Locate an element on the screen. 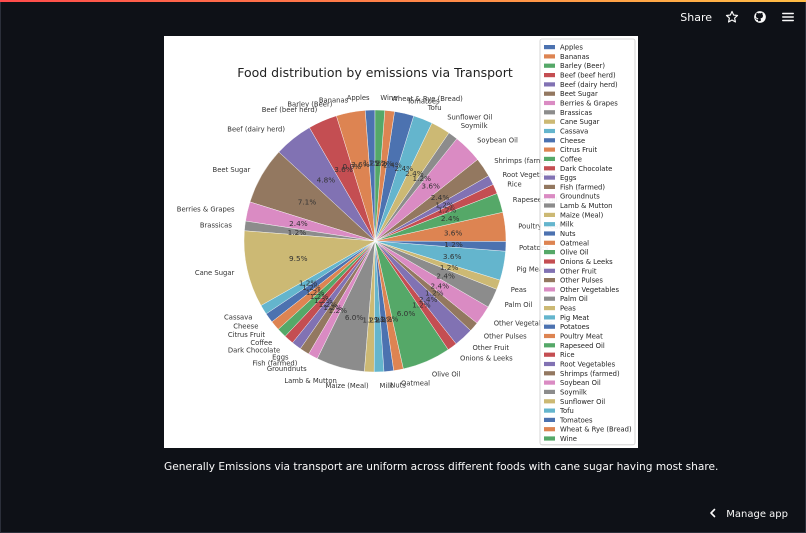  legend-swatch-rice is located at coordinates (549, 354).